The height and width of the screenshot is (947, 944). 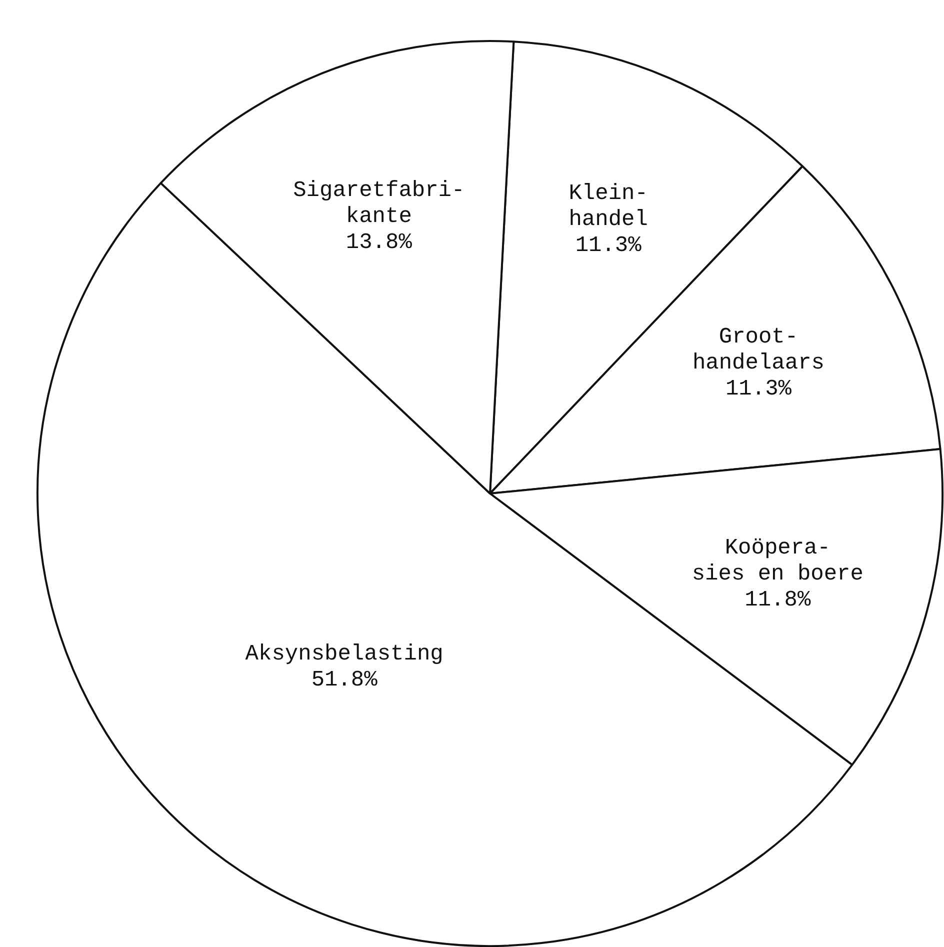 I want to click on data-label: 13.8%, so click(x=379, y=243).